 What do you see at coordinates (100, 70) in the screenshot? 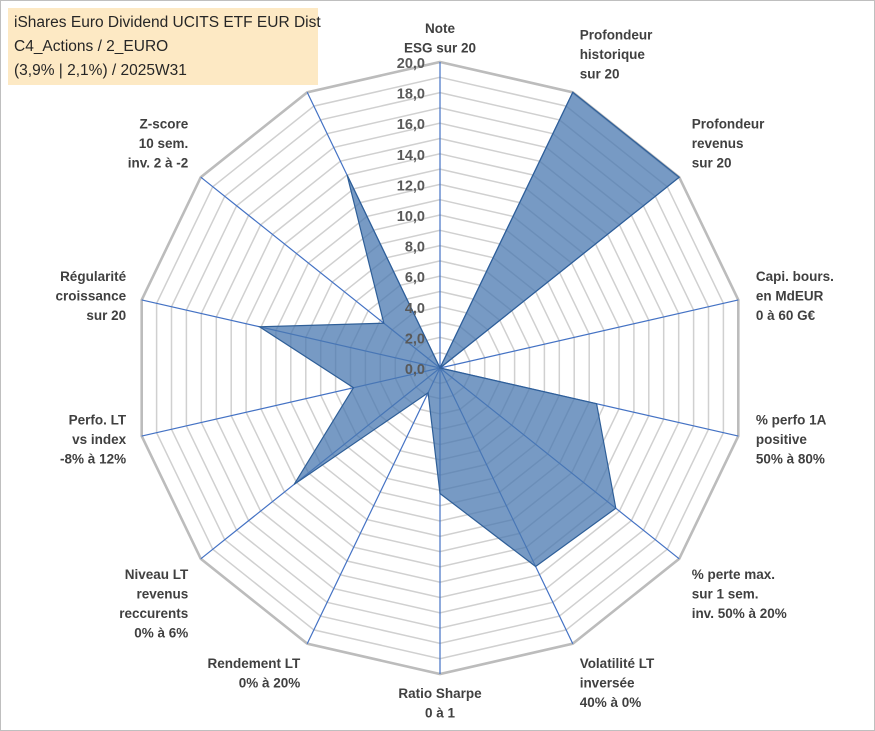
I see `fund-stats: (3,9% | 2,1%) / 2025W31` at bounding box center [100, 70].